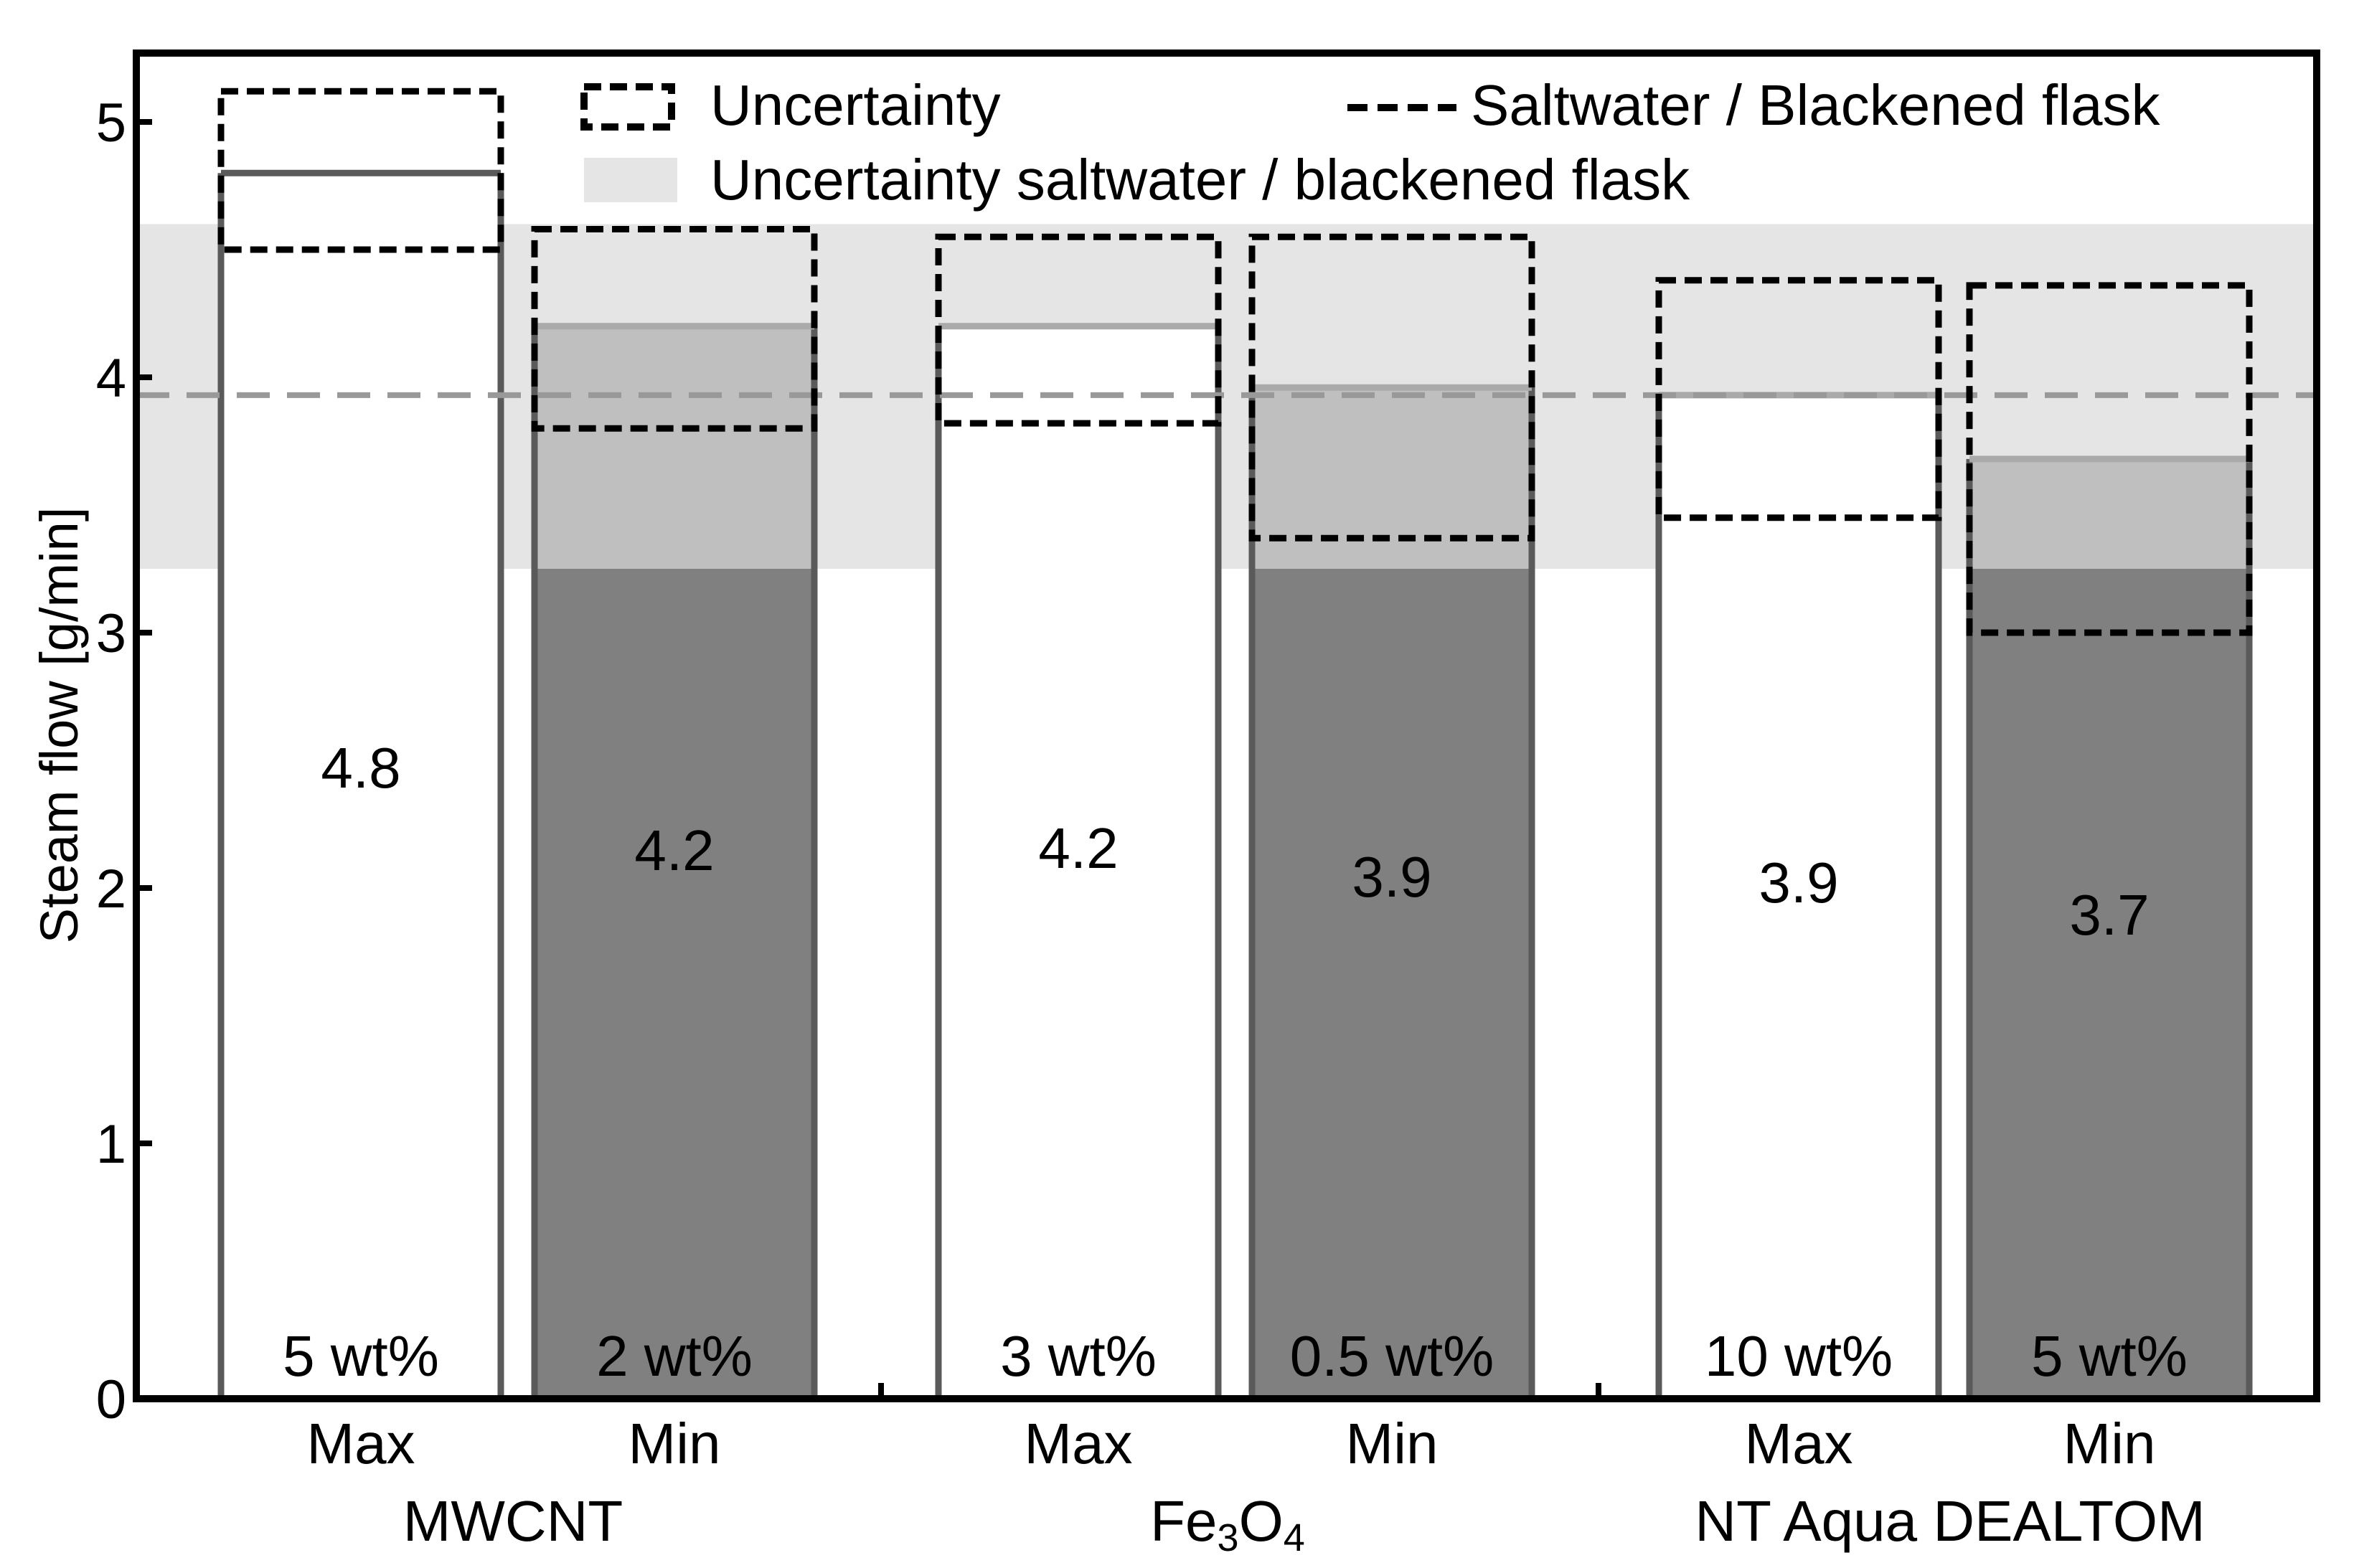  What do you see at coordinates (1261, 1521) in the screenshot?
I see `fe3o4-part-o: O` at bounding box center [1261, 1521].